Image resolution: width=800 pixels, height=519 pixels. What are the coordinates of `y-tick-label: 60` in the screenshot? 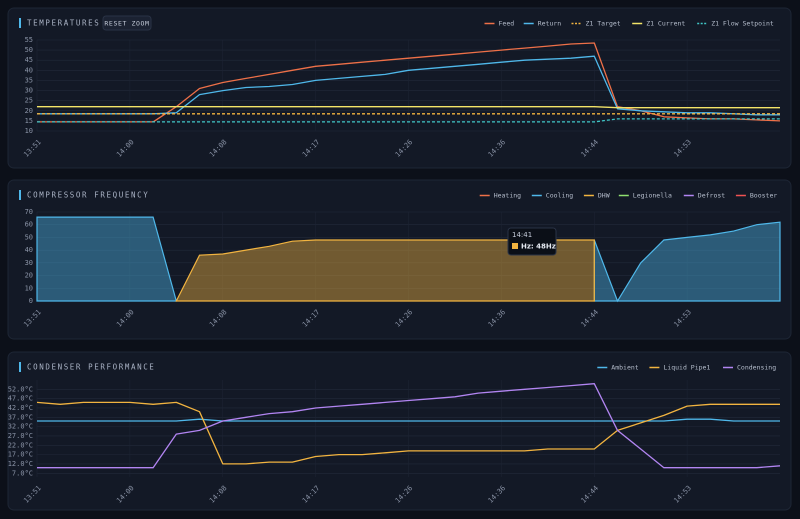 It's located at (29, 225).